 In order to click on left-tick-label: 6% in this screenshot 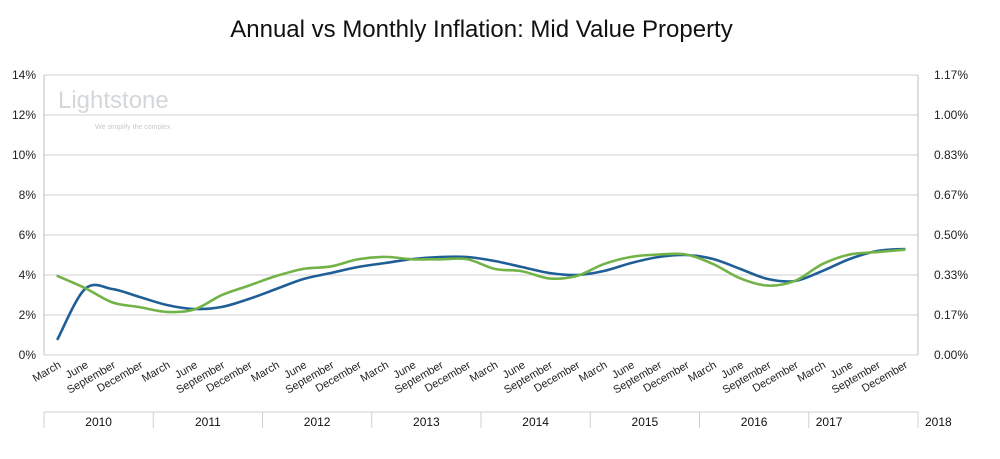, I will do `click(28, 235)`.